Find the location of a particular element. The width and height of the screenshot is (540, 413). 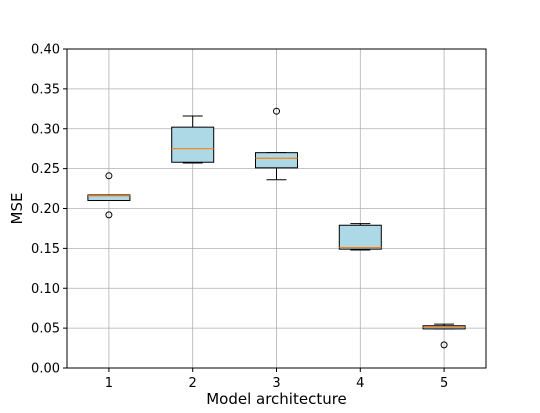

y-tick-label: 0.35 is located at coordinates (45, 89).